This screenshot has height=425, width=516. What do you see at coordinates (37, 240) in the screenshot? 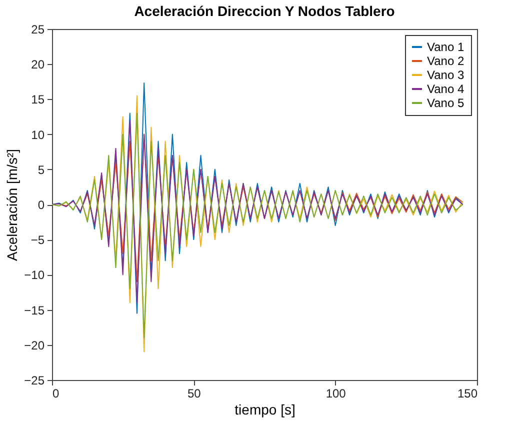
I see `y-tick-label: −5` at bounding box center [37, 240].